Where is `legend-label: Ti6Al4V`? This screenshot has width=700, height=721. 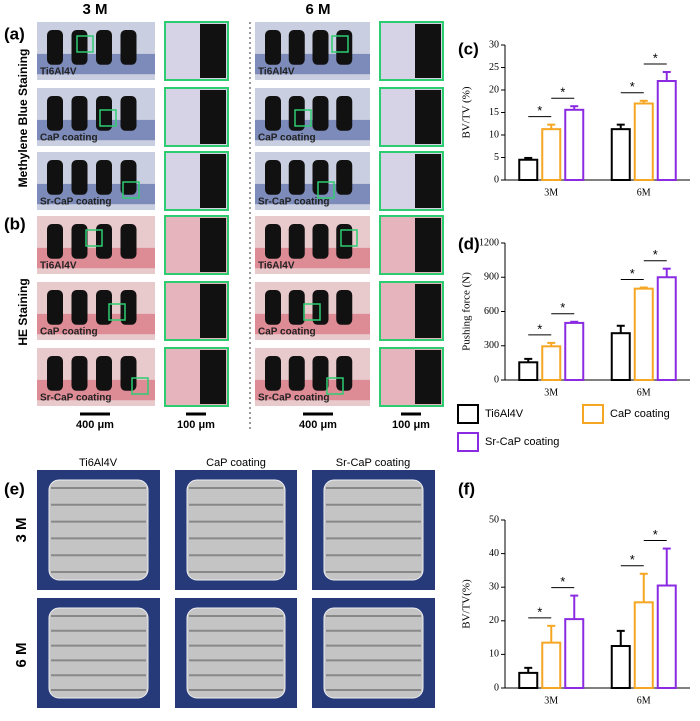 legend-label: Ti6Al4V is located at coordinates (504, 414).